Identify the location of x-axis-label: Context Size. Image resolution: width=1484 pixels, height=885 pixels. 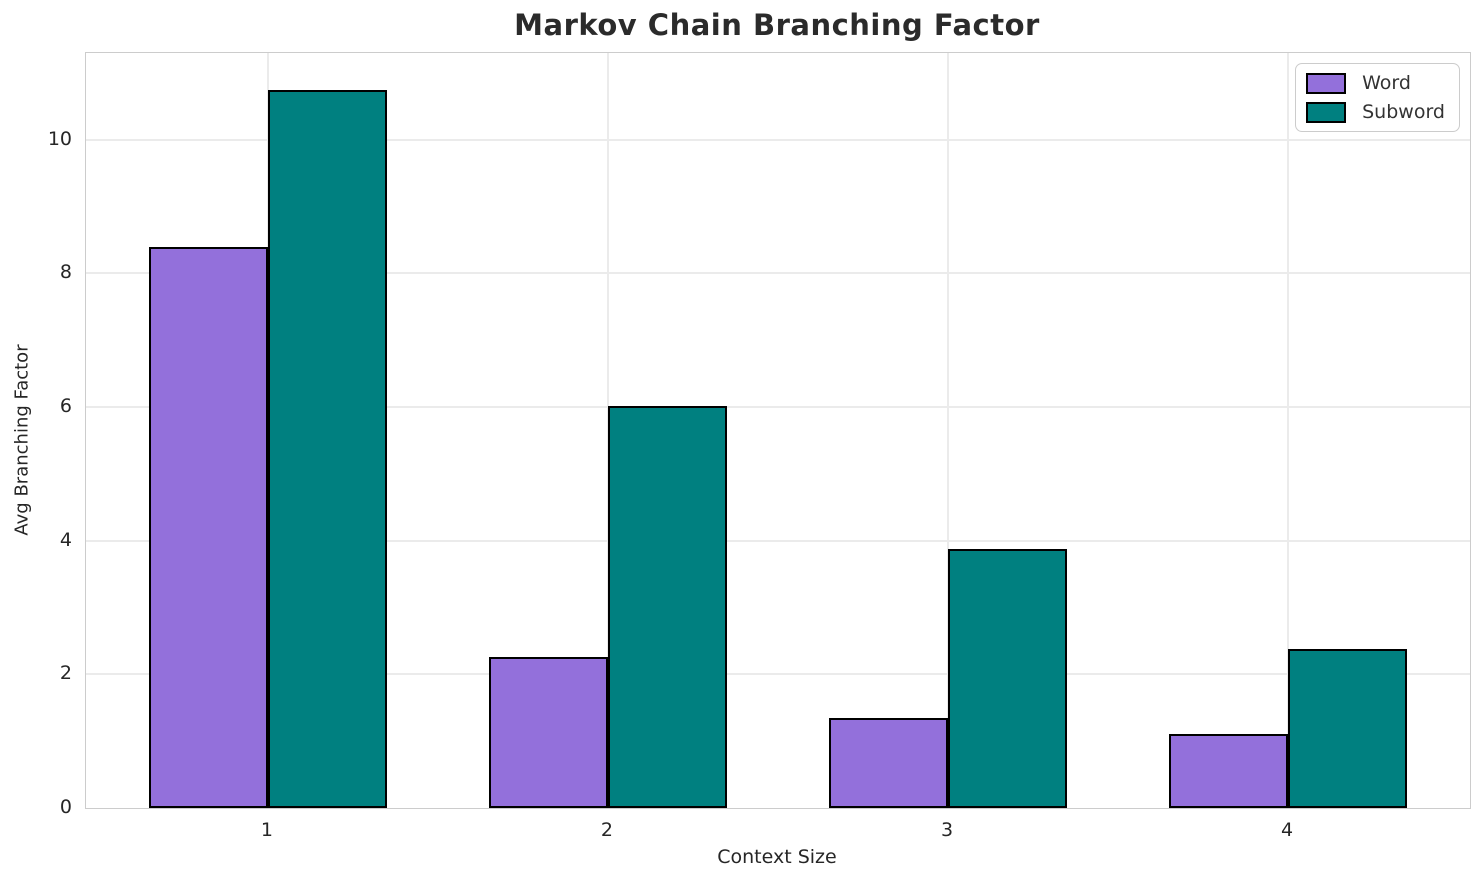
(777, 857).